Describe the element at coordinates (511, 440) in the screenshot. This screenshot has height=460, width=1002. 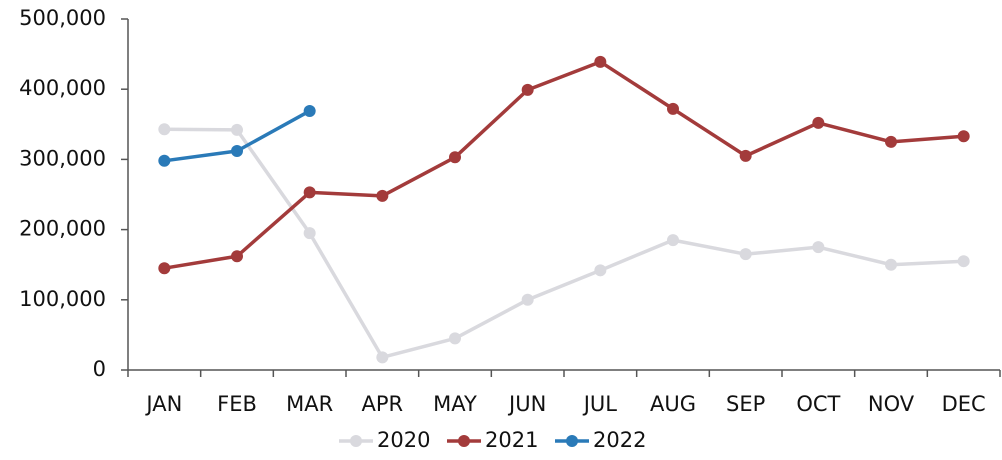
I see `legend-label: 2021` at that location.